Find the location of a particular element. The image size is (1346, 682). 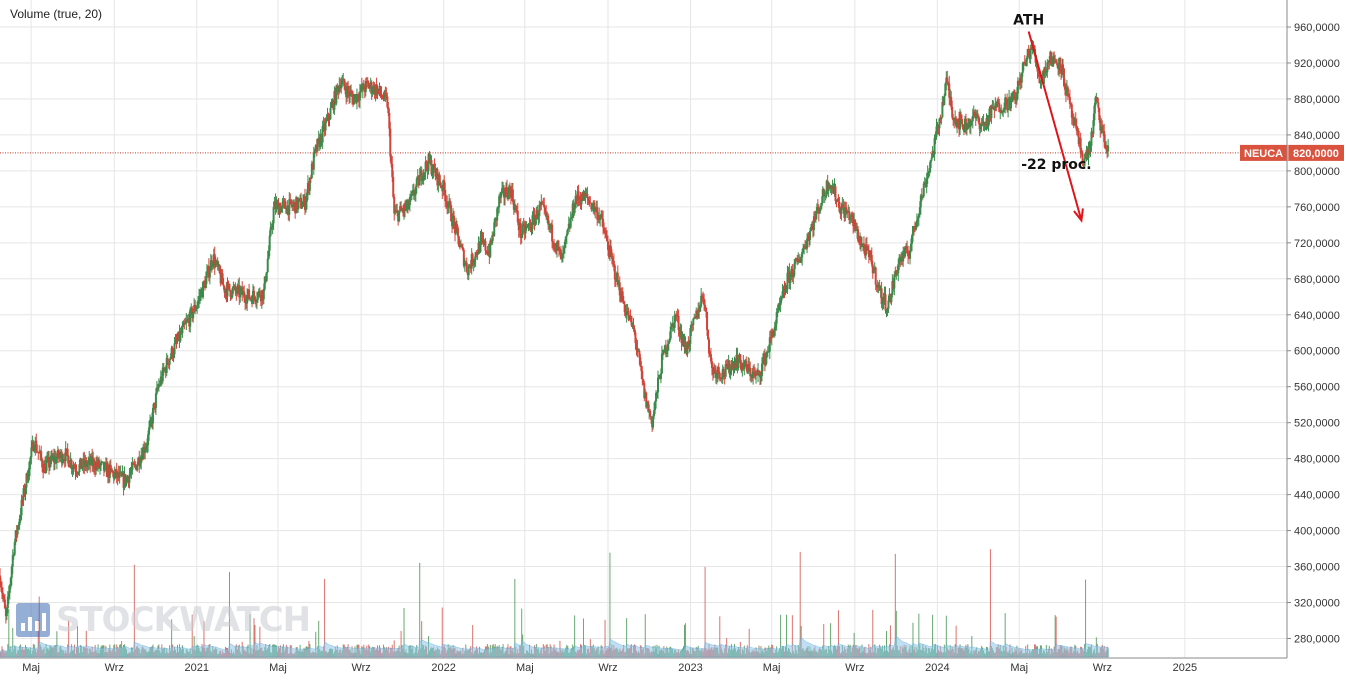

price-tag is located at coordinates (1292, 152).